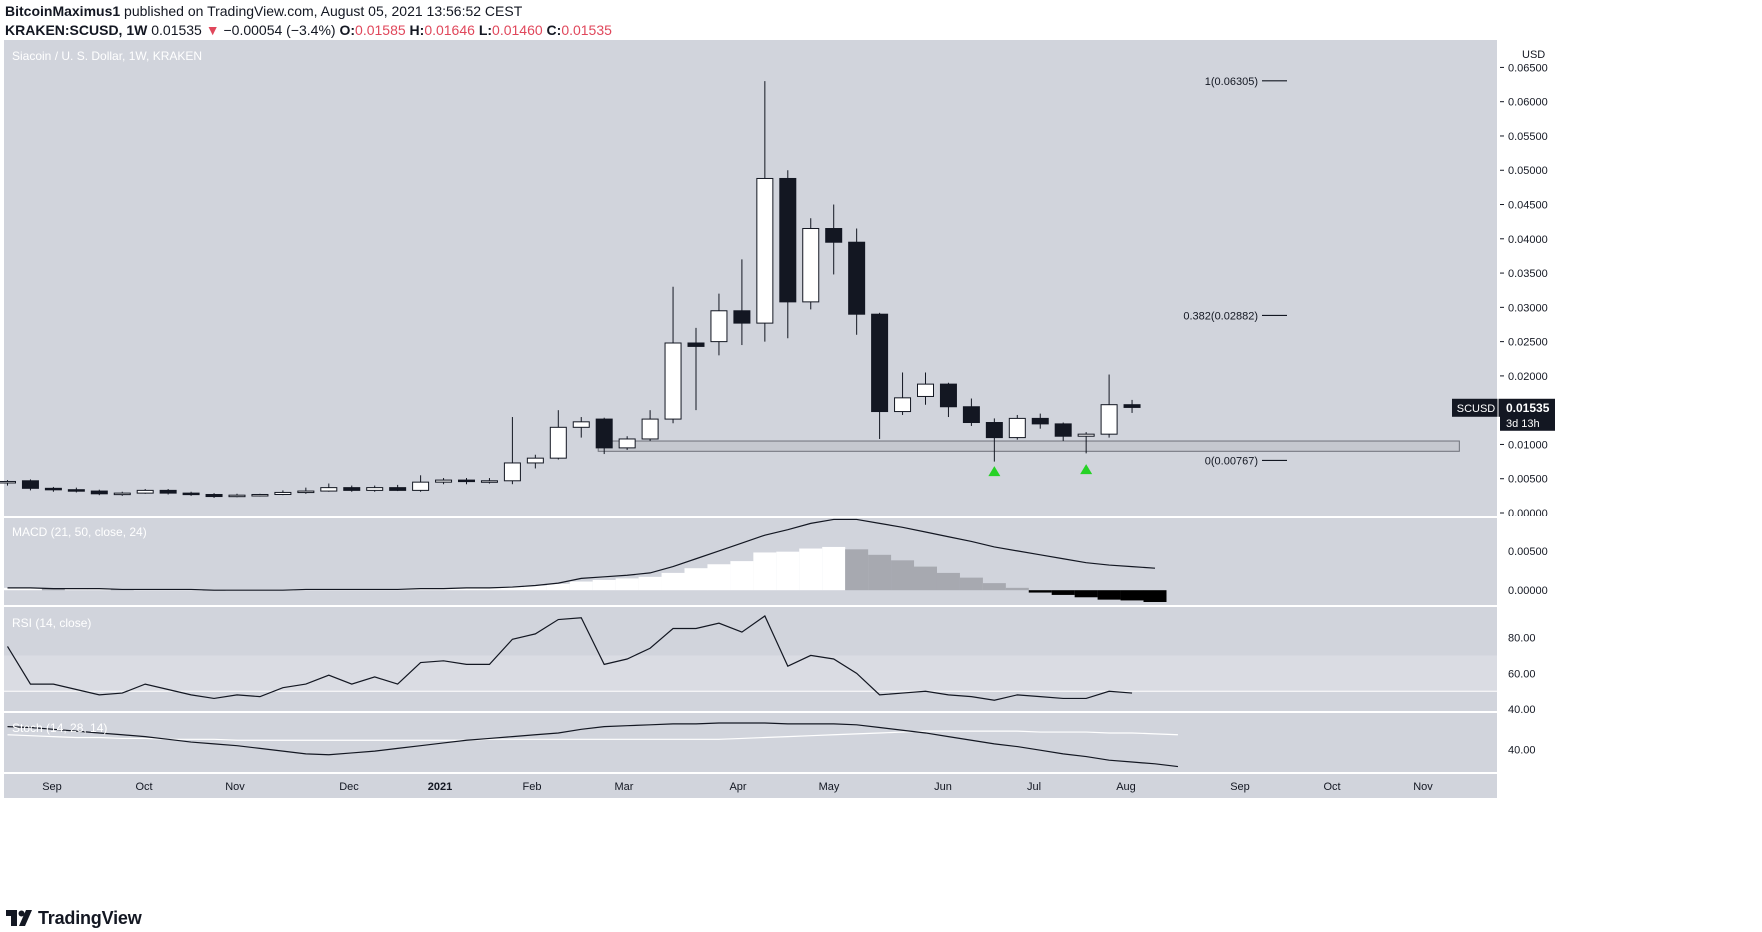  Describe the element at coordinates (593, 745) in the screenshot. I see `stoch-k-line` at that location.